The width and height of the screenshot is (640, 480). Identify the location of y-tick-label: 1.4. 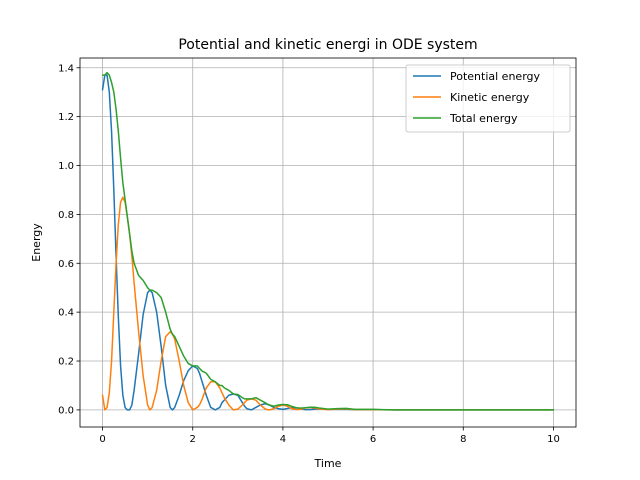
(66, 68).